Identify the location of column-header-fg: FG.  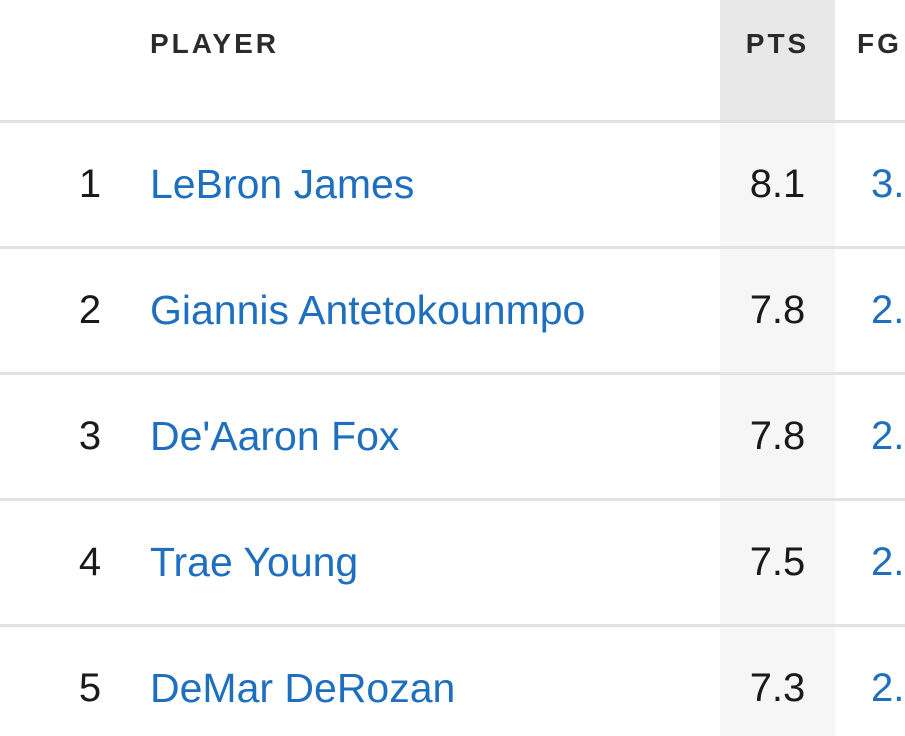
(879, 43).